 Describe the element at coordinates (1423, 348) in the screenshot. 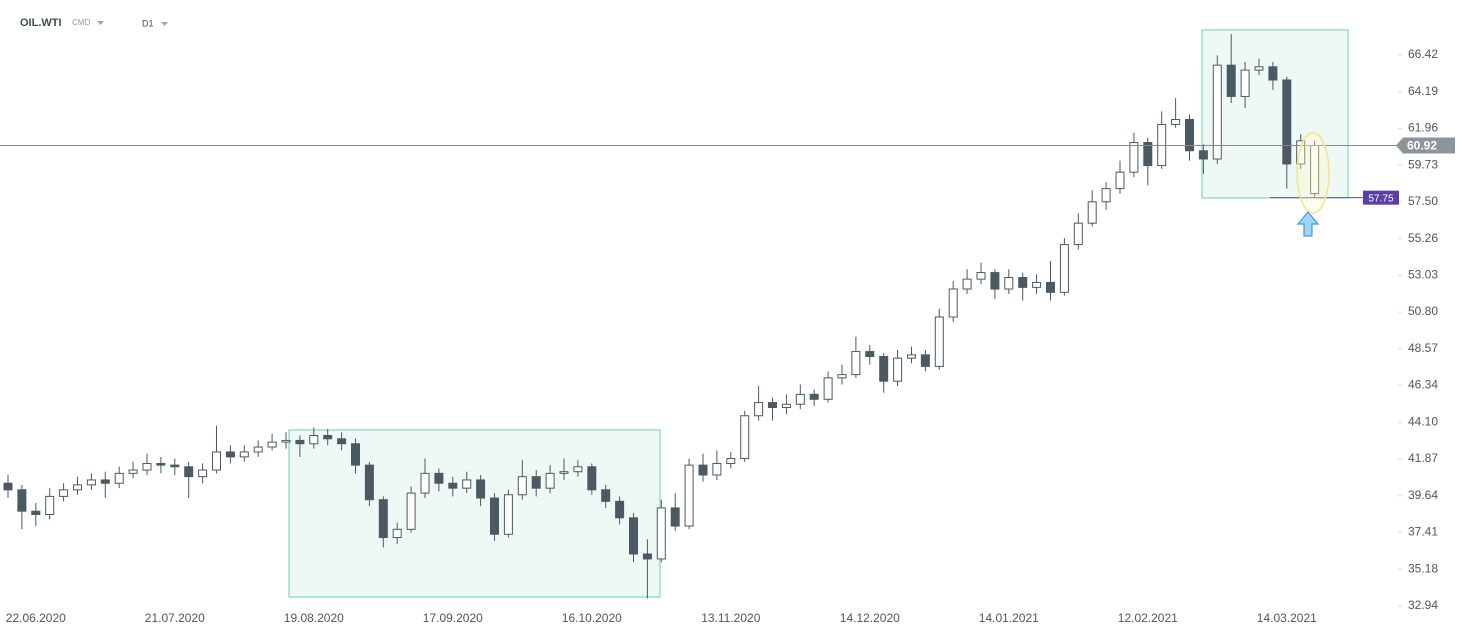

I see `y-tick-label: 48.57` at that location.